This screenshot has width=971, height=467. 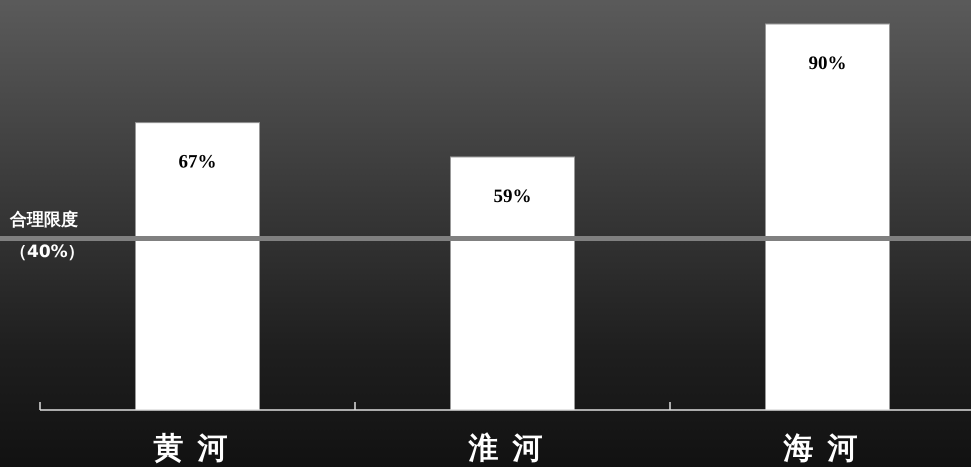 What do you see at coordinates (827, 63) in the screenshot?
I see `data-label: 90%` at bounding box center [827, 63].